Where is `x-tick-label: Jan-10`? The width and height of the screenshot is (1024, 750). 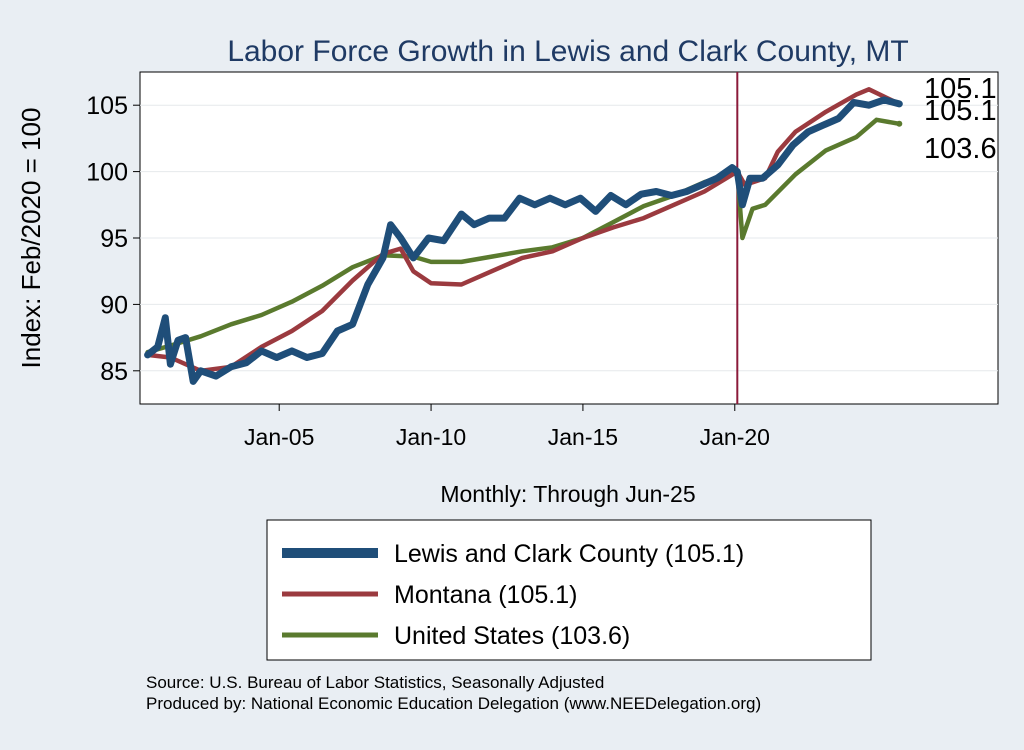 x-tick-label: Jan-10 is located at coordinates (431, 437).